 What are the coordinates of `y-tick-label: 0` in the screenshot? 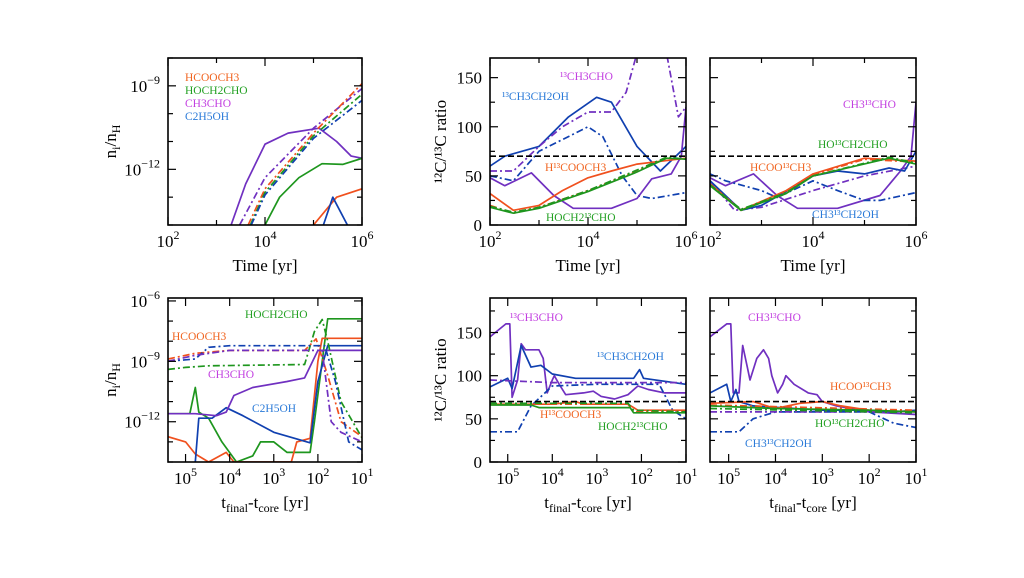 It's located at (478, 462).